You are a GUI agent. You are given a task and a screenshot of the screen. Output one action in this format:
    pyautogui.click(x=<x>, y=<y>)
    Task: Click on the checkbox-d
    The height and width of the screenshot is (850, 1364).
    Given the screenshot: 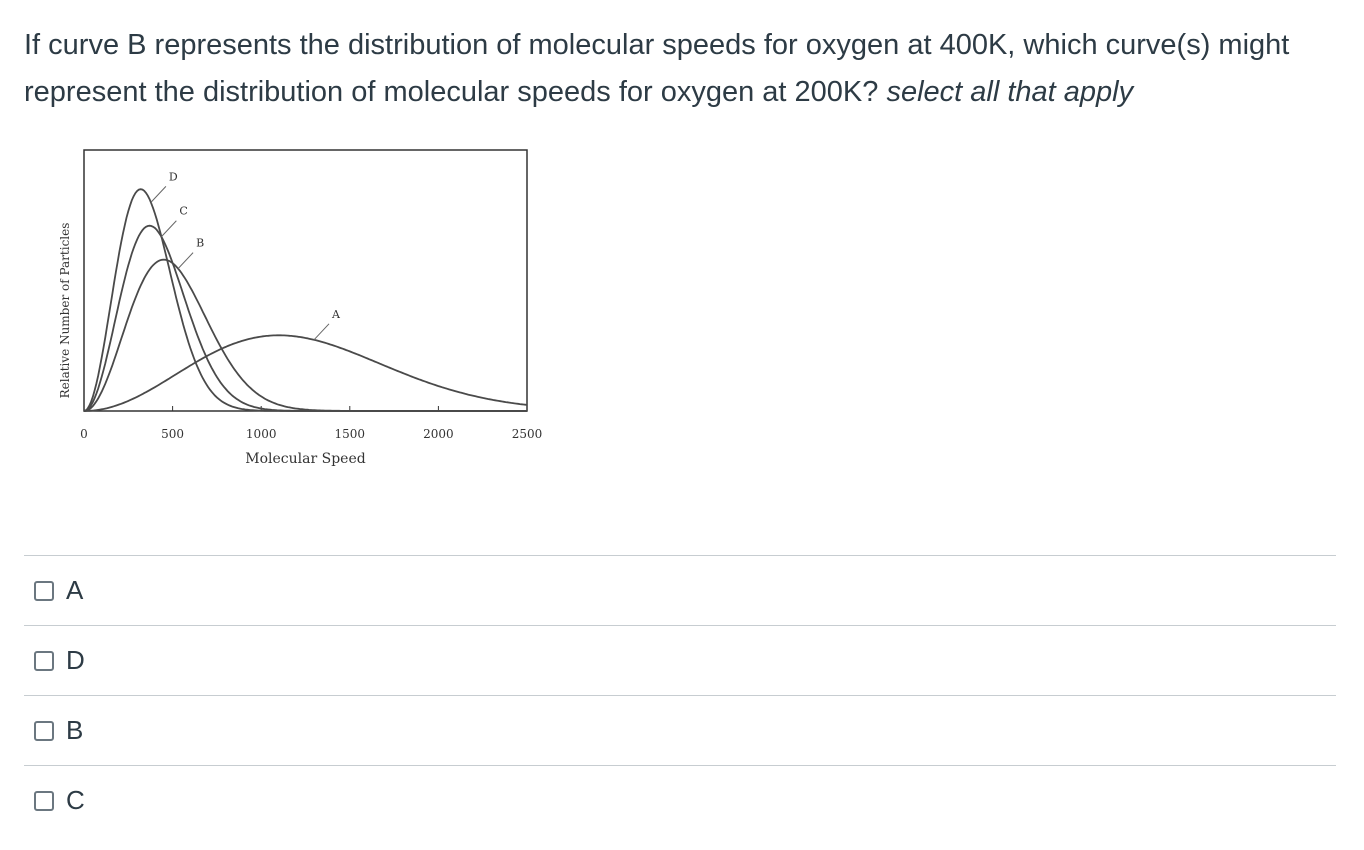 What is the action you would take?
    pyautogui.click(x=44, y=660)
    